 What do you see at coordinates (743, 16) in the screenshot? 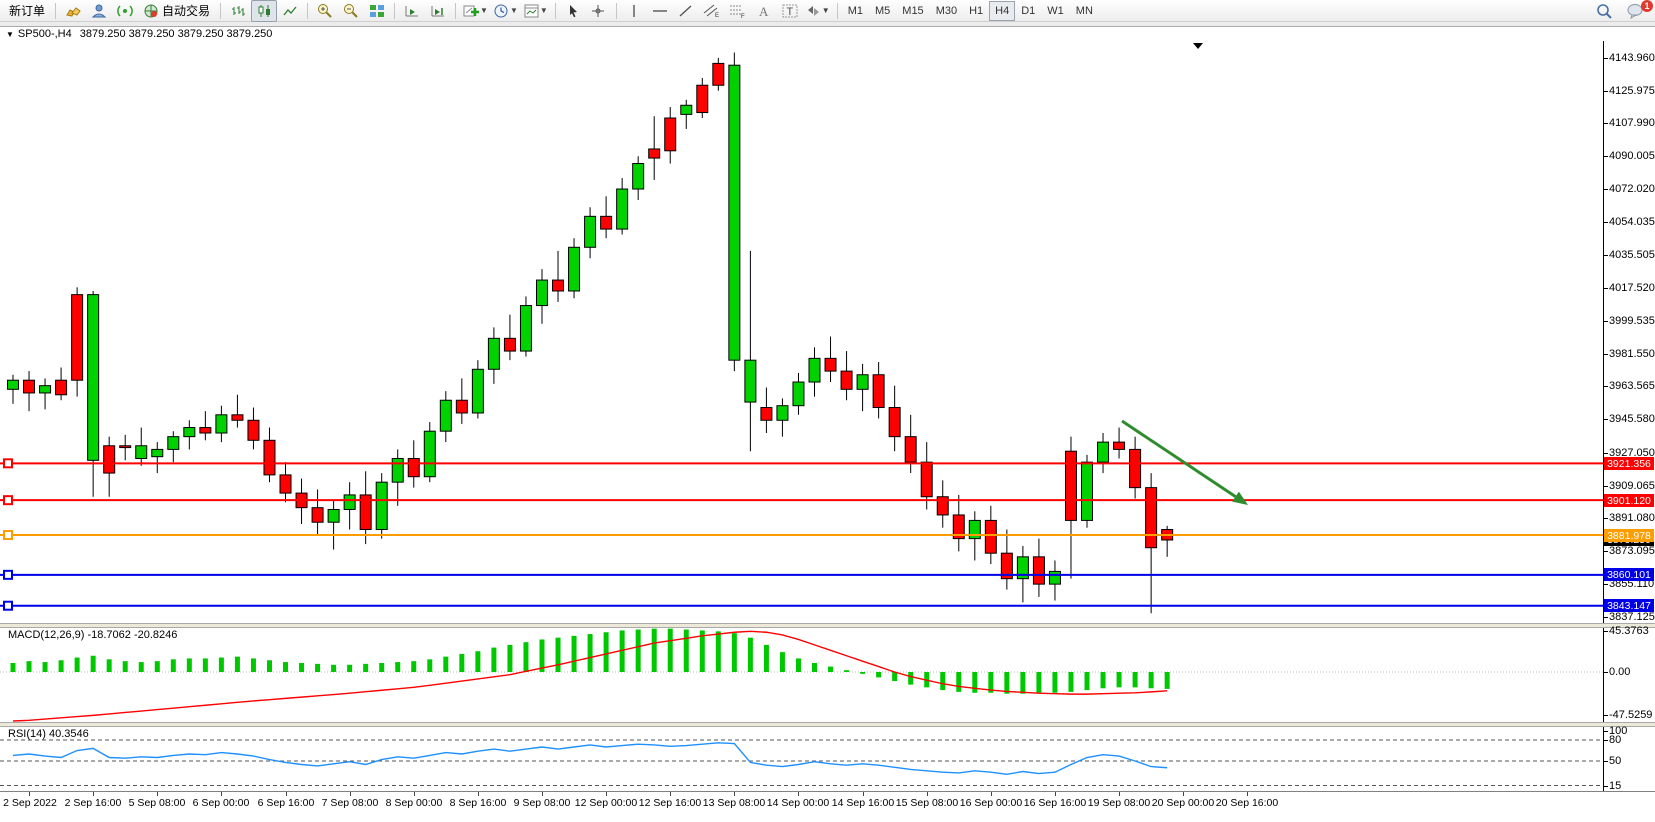
I see `svg-text: F` at bounding box center [743, 16].